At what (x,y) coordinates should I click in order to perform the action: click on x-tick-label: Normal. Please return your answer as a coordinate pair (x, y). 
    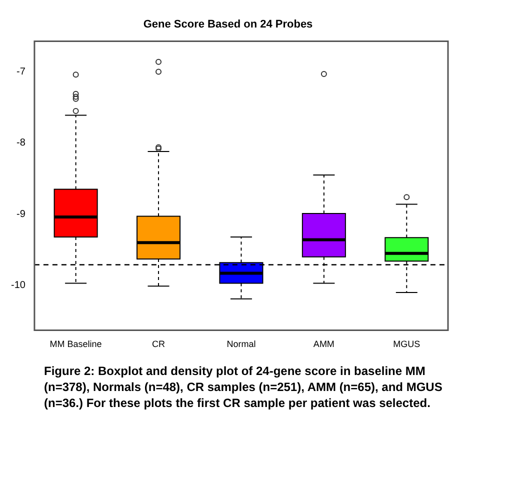
    Looking at the image, I should click on (241, 344).